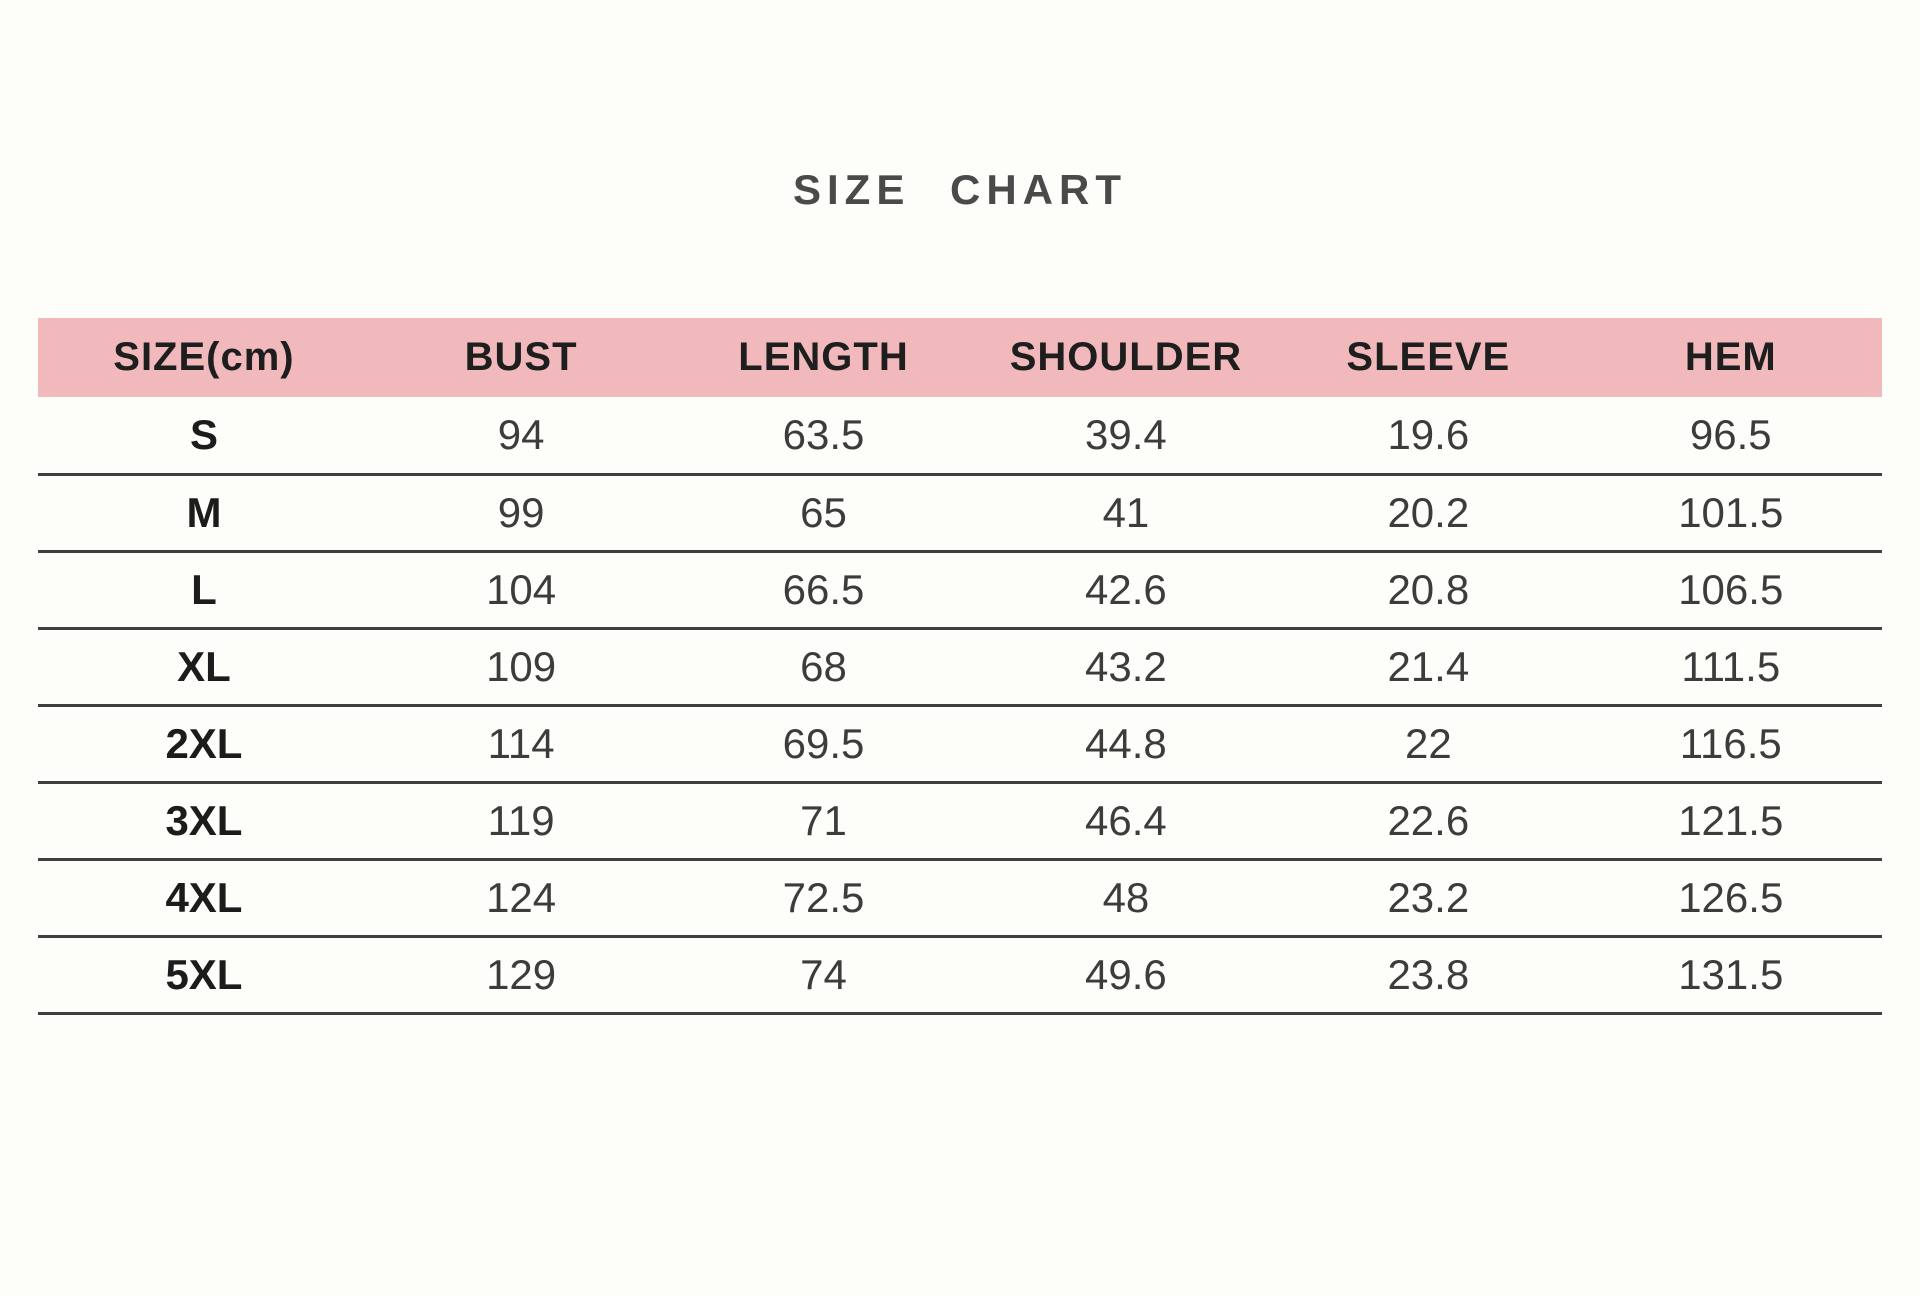  Describe the element at coordinates (1731, 589) in the screenshot. I see `hem-cell: 106.5` at that location.